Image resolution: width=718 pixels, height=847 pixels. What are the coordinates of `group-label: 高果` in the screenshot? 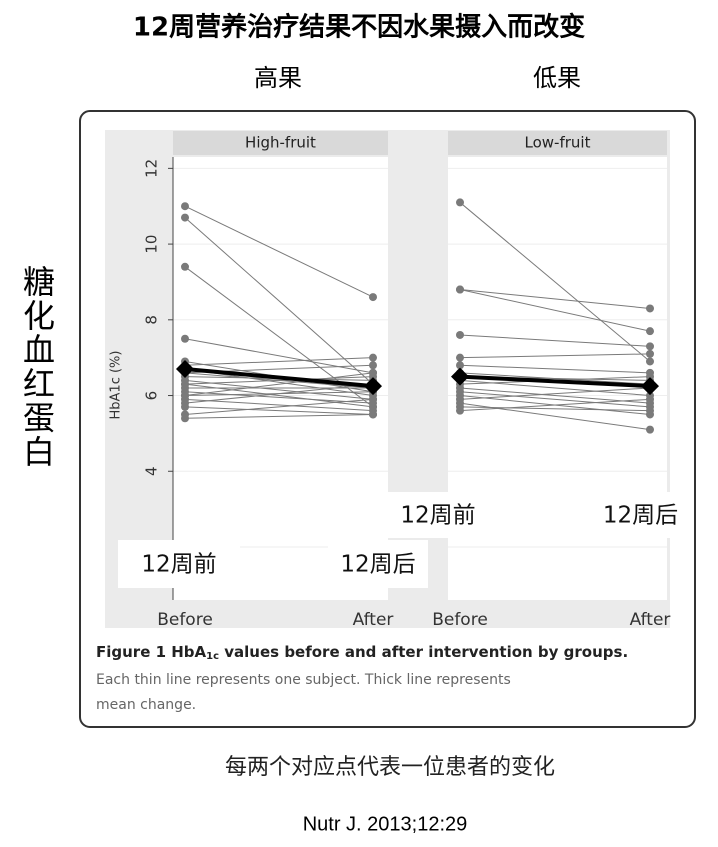 It's located at (278, 78).